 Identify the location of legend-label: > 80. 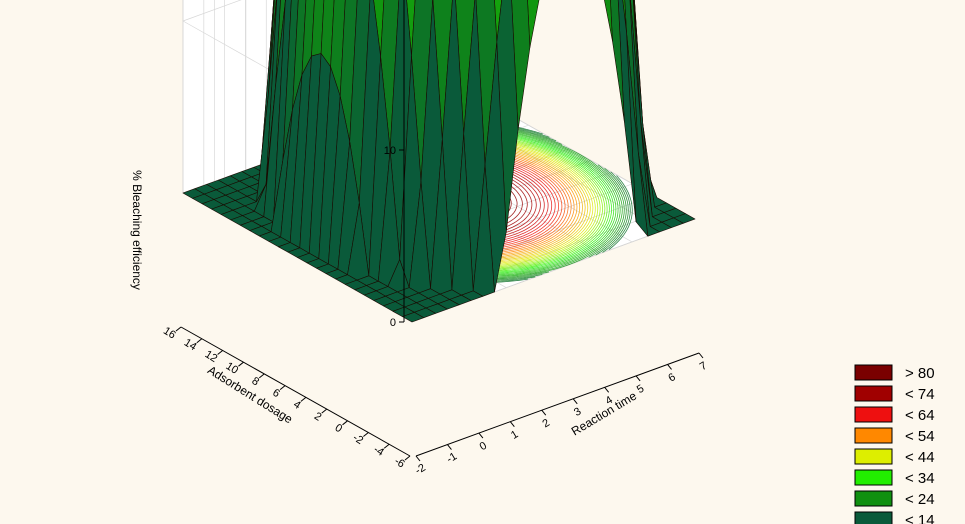
(920, 373).